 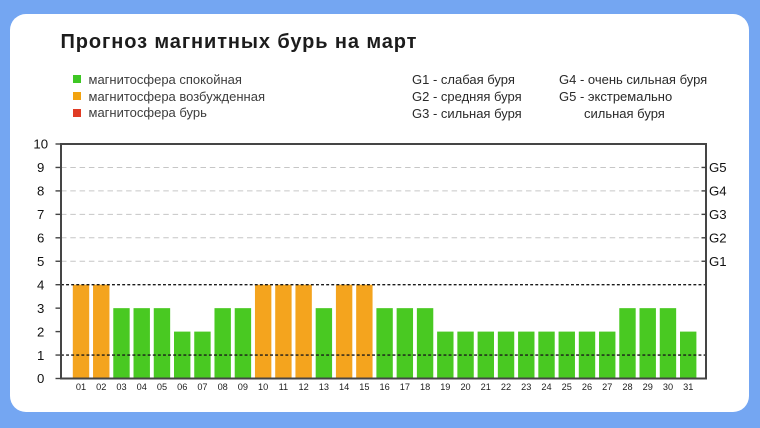 I want to click on svg-text: 0, so click(x=40, y=378).